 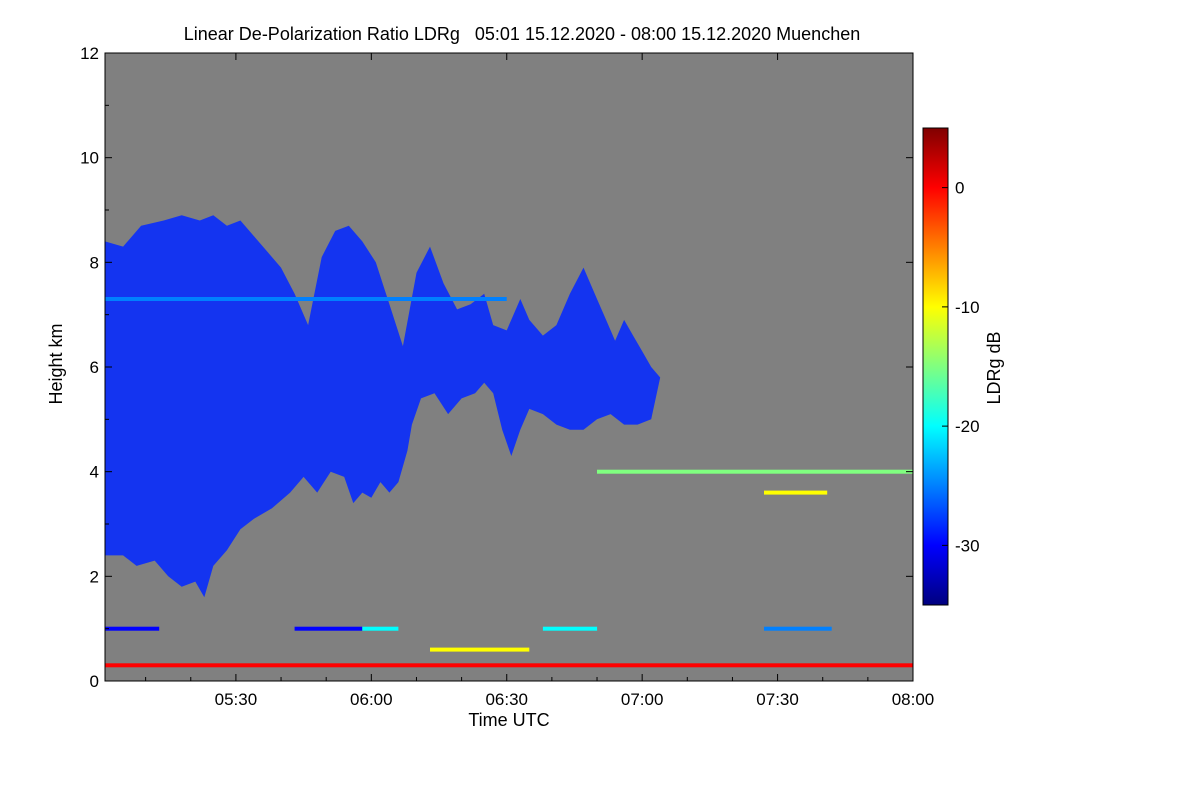 What do you see at coordinates (236, 699) in the screenshot?
I see `x-tick-label: 05:30` at bounding box center [236, 699].